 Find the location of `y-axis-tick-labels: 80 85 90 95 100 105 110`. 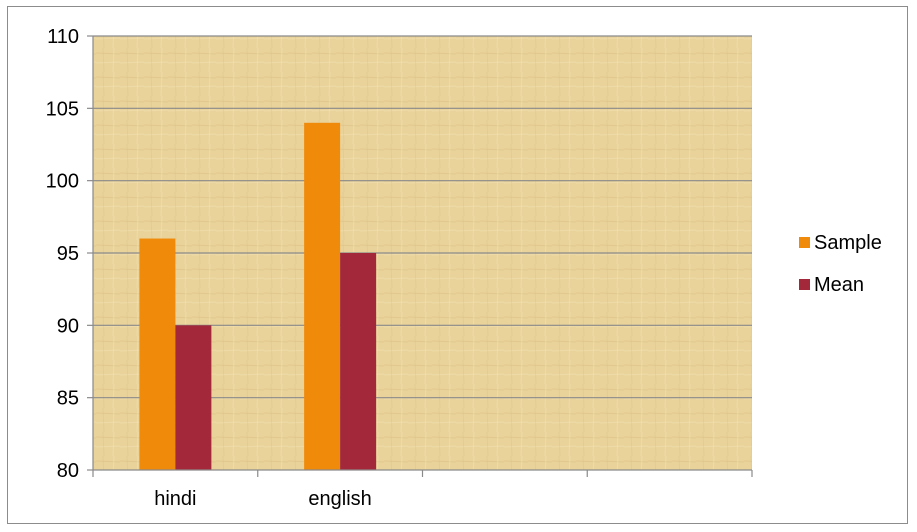

y-axis-tick-labels: 80 85 90 95 100 105 110 is located at coordinates (62, 254).